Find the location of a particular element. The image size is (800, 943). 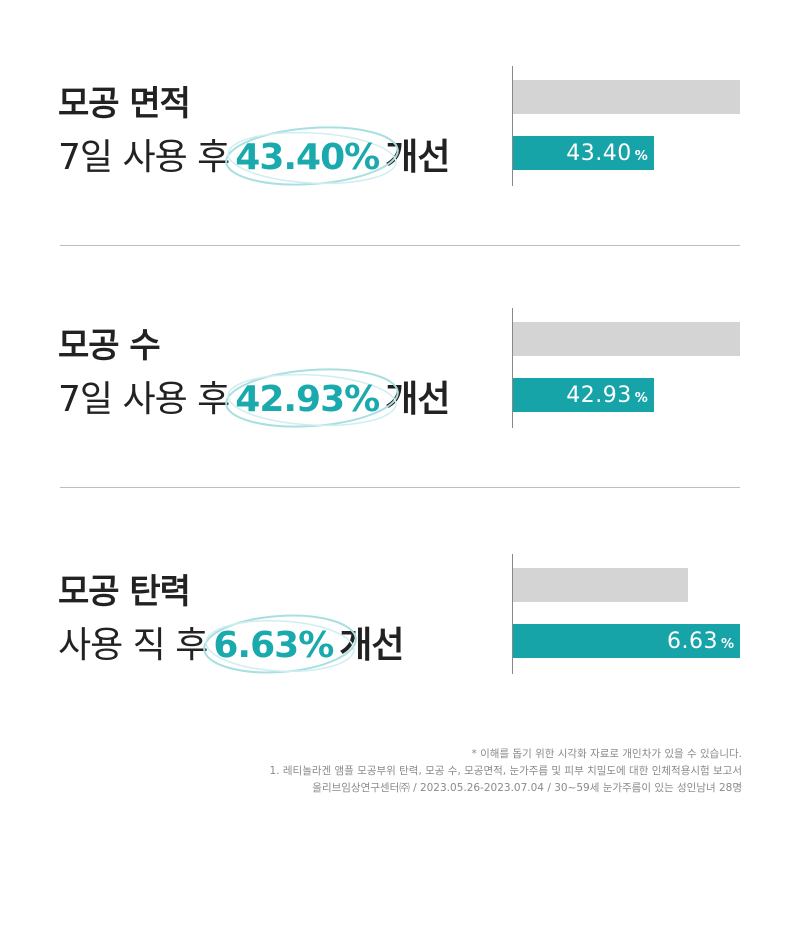

section-title: 모공 탄력 is located at coordinates (124, 592).